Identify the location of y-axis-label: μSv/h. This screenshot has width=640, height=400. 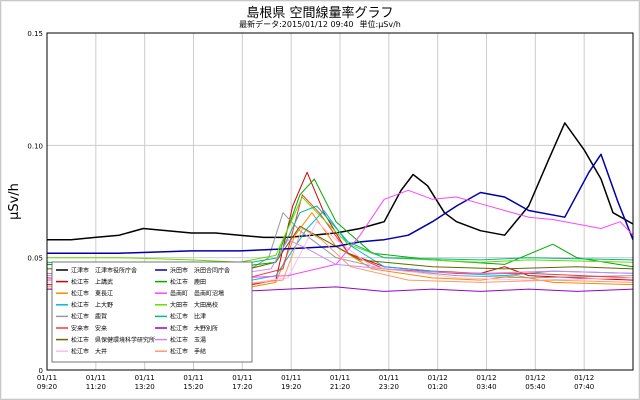
(14, 201).